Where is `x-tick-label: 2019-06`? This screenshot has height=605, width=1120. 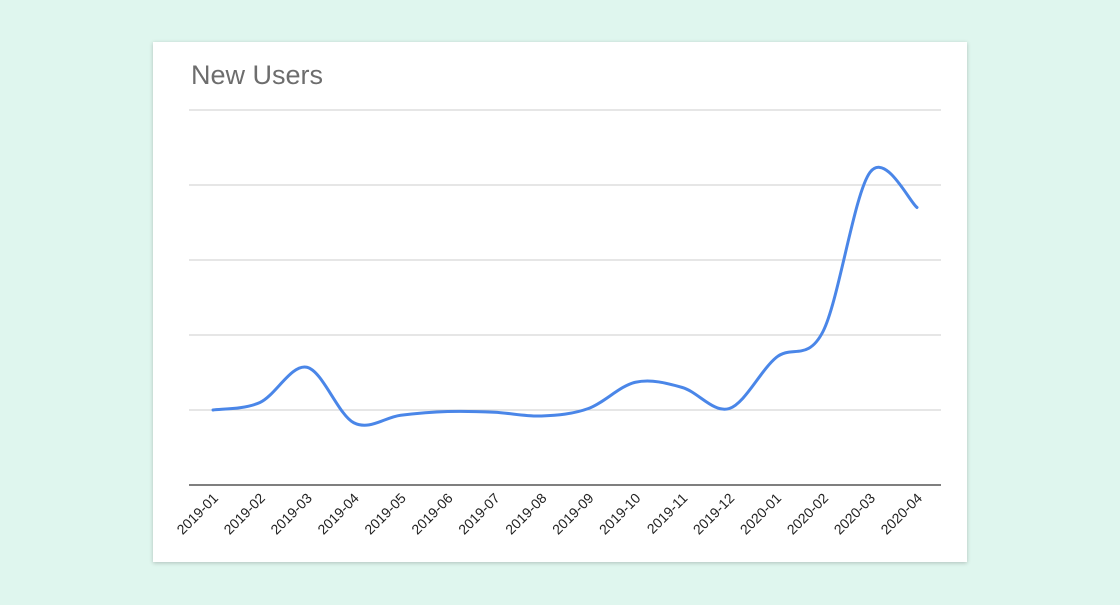 x-tick-label: 2019-06 is located at coordinates (432, 514).